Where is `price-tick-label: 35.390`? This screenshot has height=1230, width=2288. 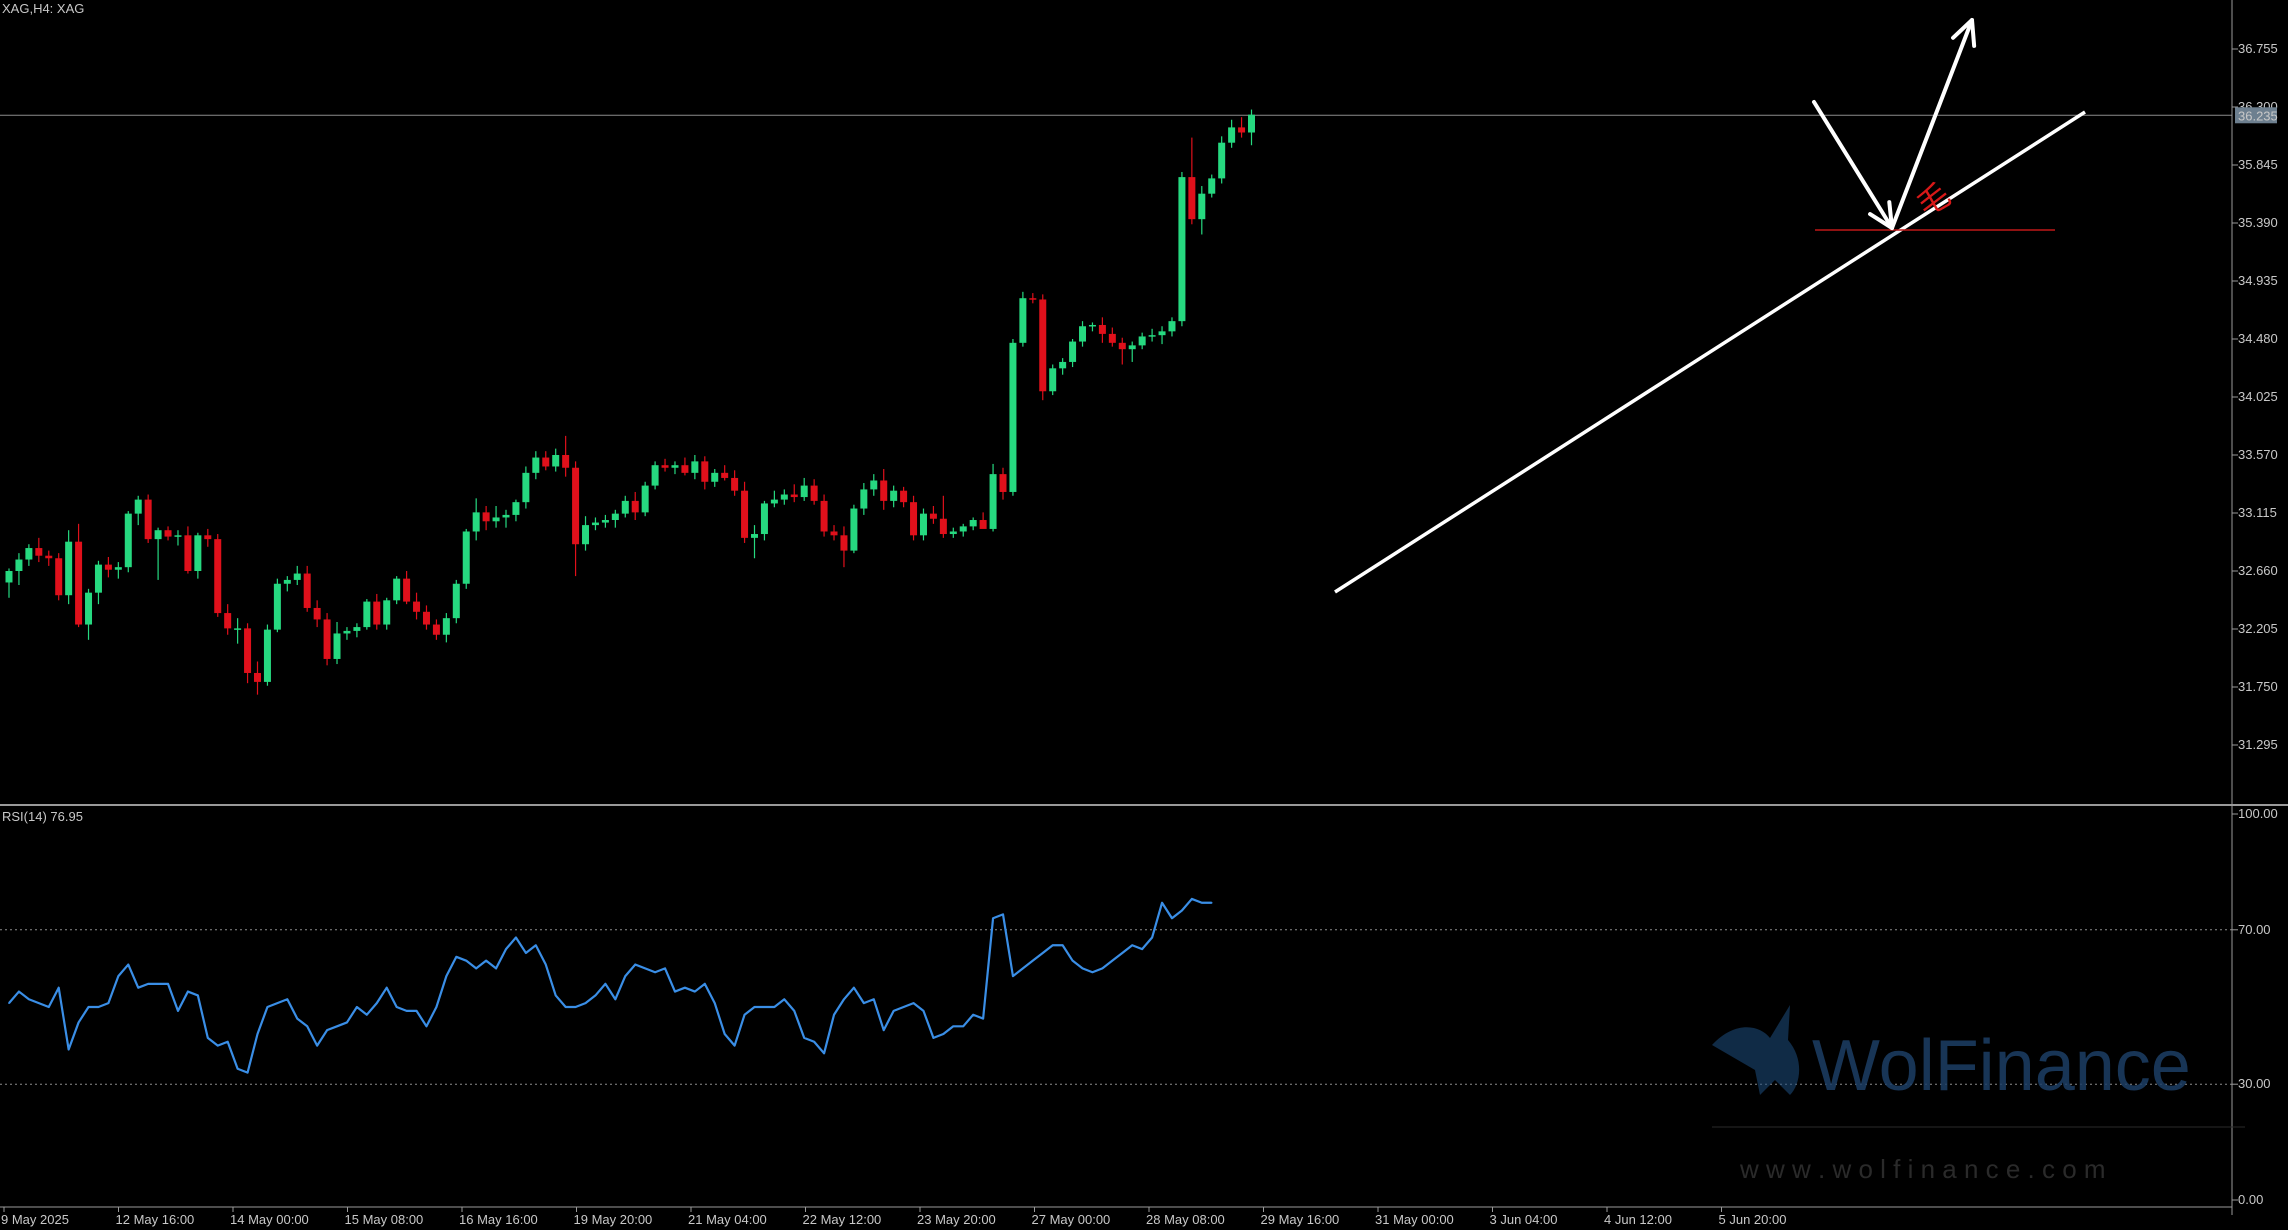 price-tick-label: 35.390 is located at coordinates (2258, 222).